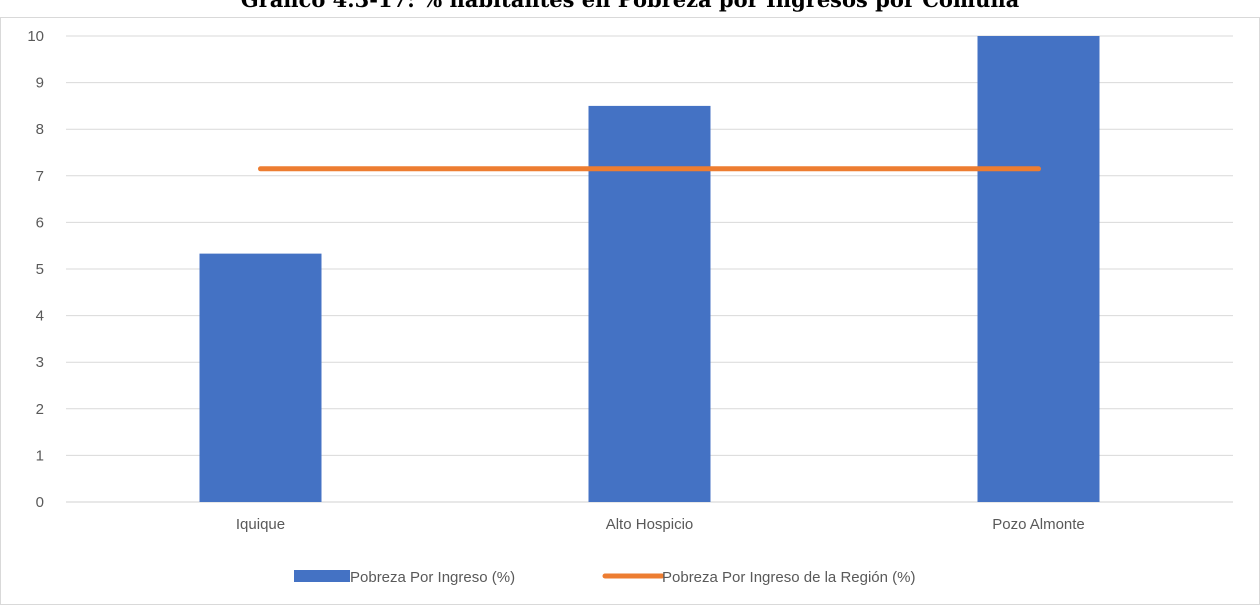 This screenshot has width=1260, height=605. I want to click on y-tick-label: 3, so click(40, 362).